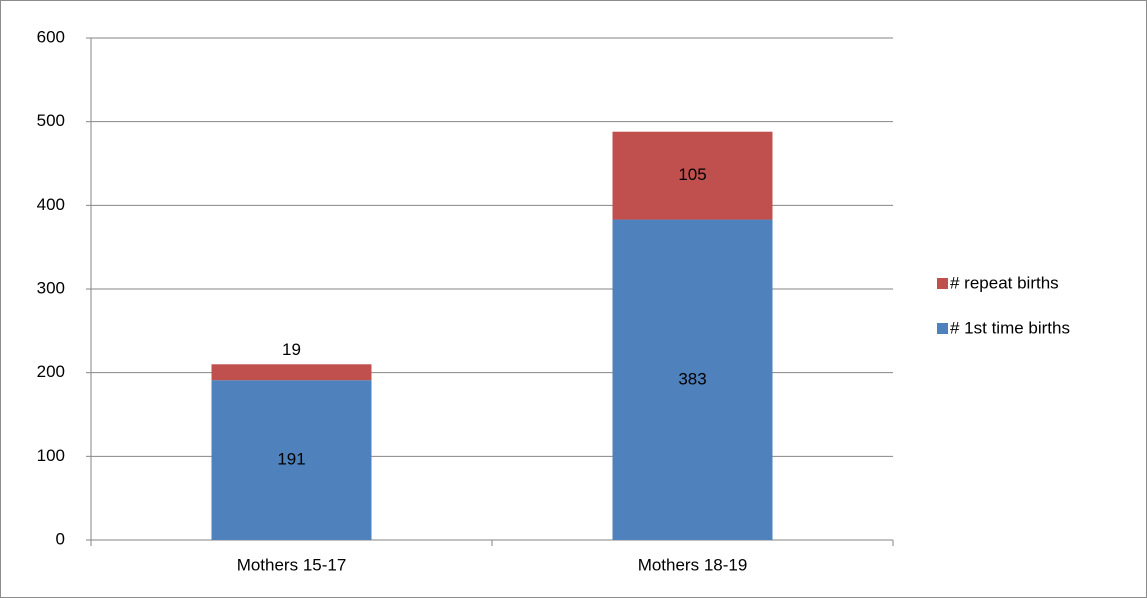 The width and height of the screenshot is (1147, 598). What do you see at coordinates (60, 538) in the screenshot?
I see `y-tick-label: 0` at bounding box center [60, 538].